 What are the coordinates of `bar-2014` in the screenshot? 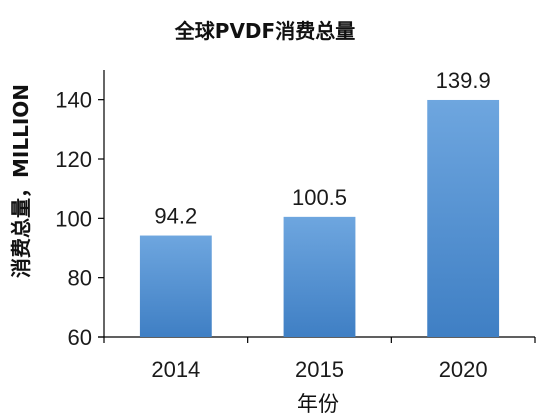 It's located at (175, 286).